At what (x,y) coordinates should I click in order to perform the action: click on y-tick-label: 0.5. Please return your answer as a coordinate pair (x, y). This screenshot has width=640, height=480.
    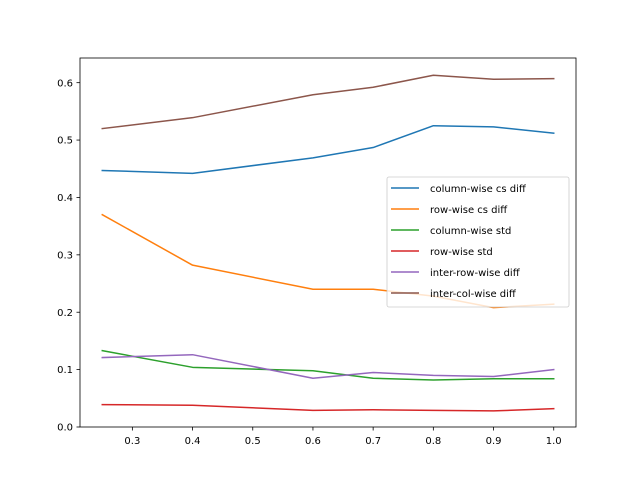
    Looking at the image, I should click on (65, 141).